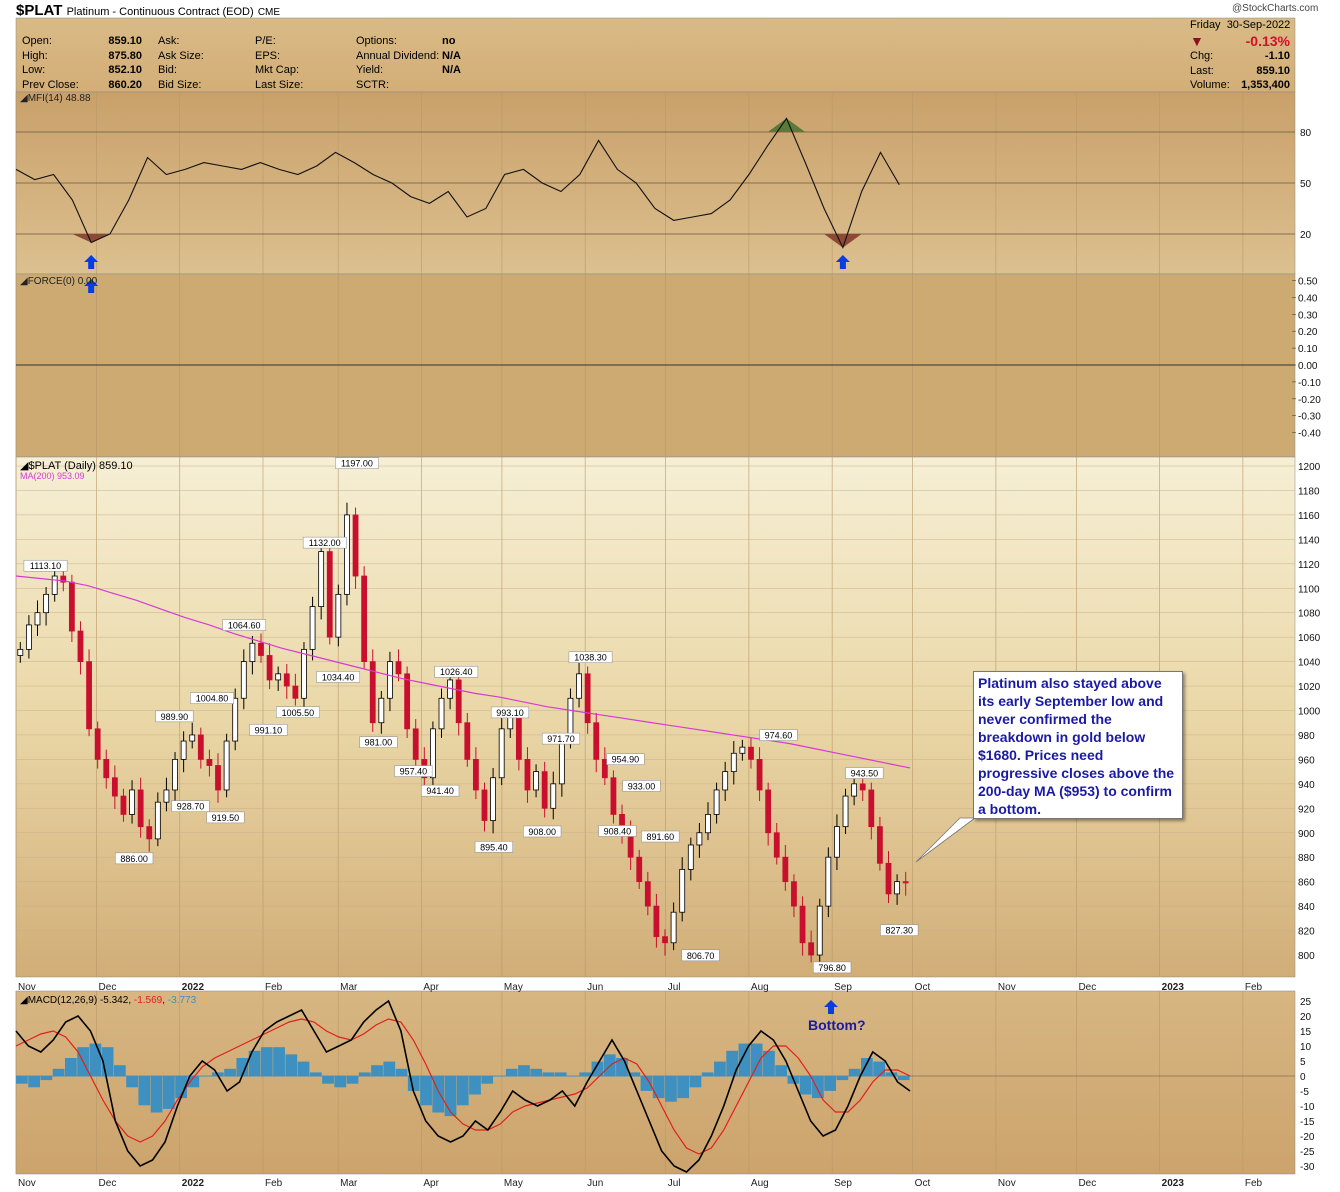 This screenshot has width=1340, height=1192. What do you see at coordinates (274, 987) in the screenshot?
I see `x-tick-label: Feb` at bounding box center [274, 987].